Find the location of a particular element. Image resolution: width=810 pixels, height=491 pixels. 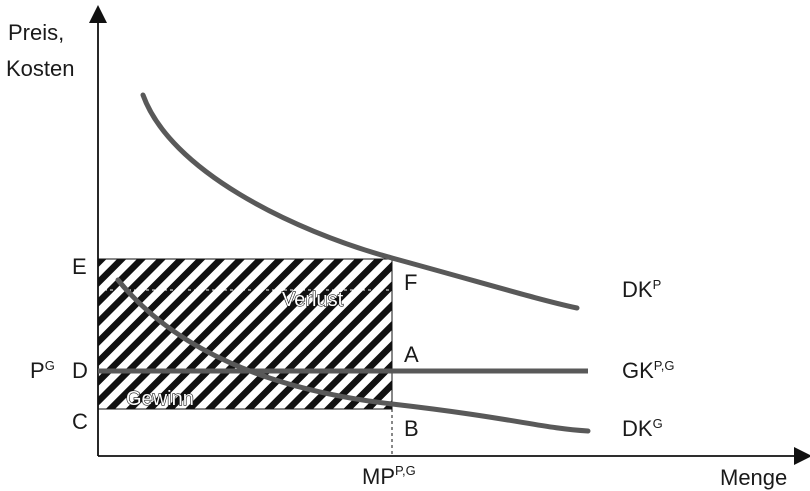

label-gk-pg: GKP,G is located at coordinates (648, 370).